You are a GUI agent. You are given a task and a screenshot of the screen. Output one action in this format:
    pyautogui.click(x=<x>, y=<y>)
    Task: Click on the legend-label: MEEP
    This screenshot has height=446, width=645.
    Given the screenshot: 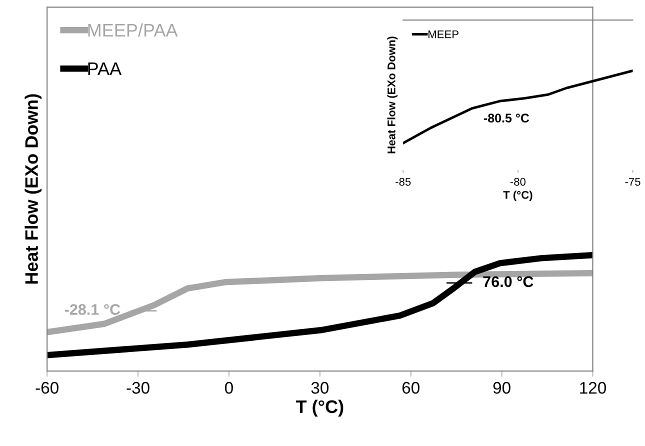 What is the action you would take?
    pyautogui.click(x=443, y=34)
    